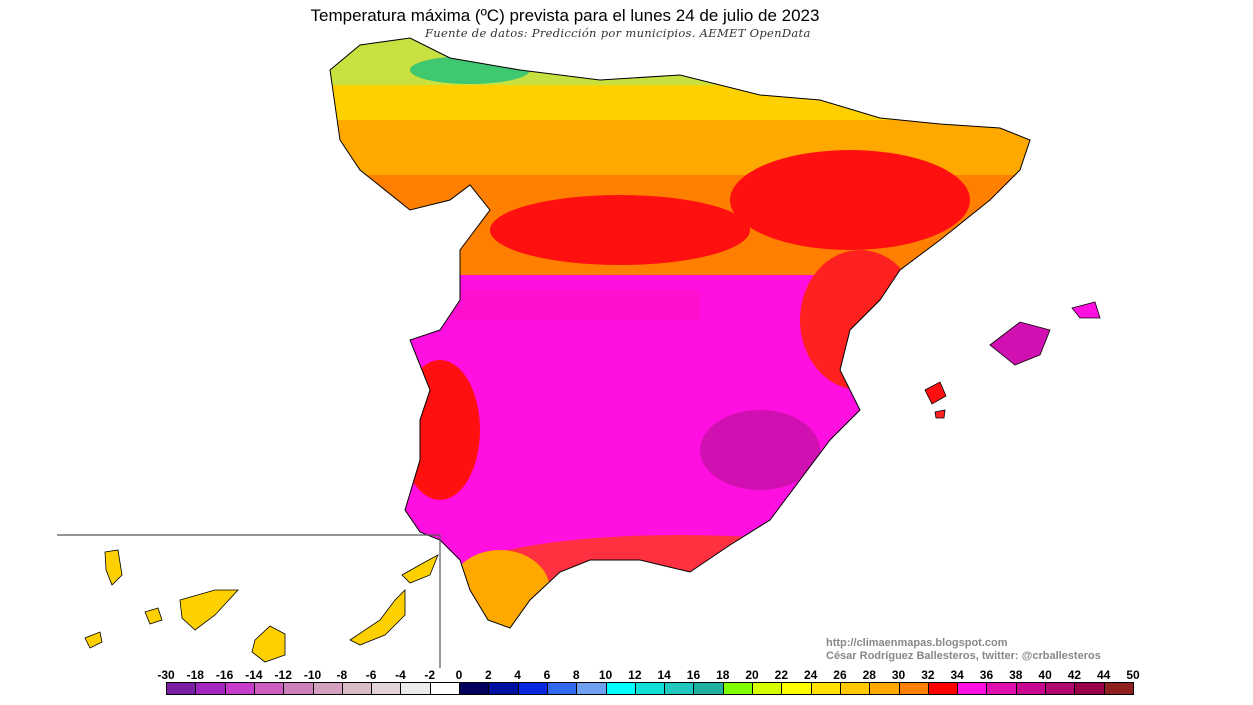 This screenshot has height=705, width=1253. What do you see at coordinates (605, 675) in the screenshot?
I see `legend-label: 10` at bounding box center [605, 675].